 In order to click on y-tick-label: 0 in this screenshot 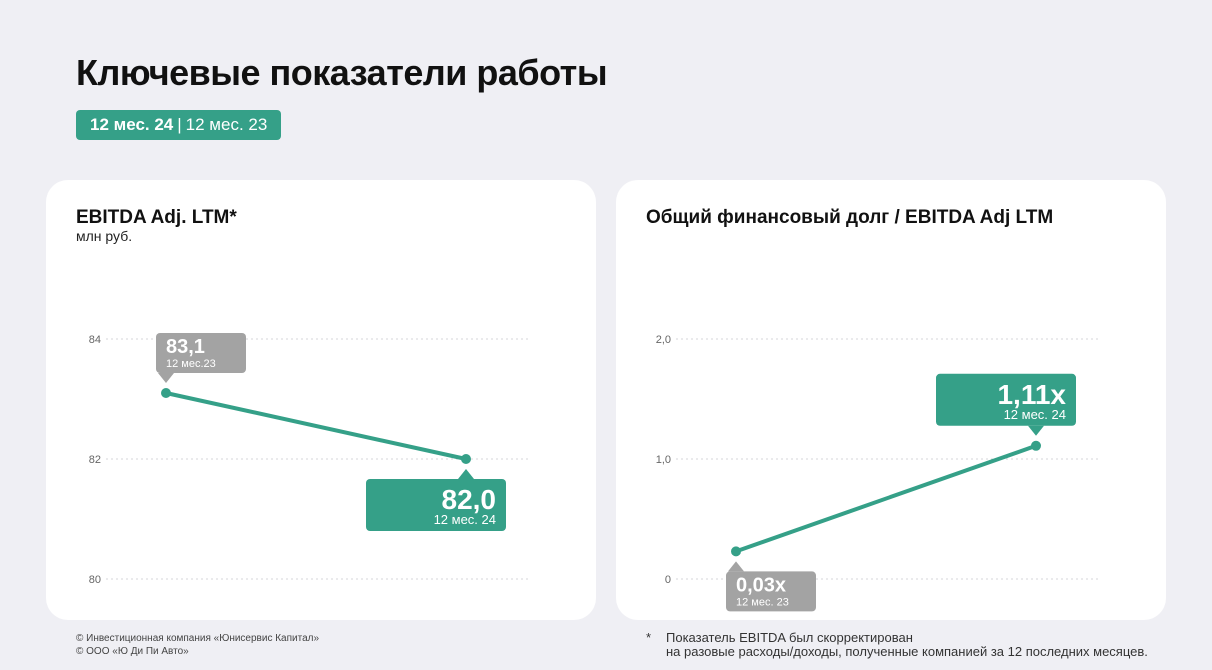, I will do `click(668, 580)`.